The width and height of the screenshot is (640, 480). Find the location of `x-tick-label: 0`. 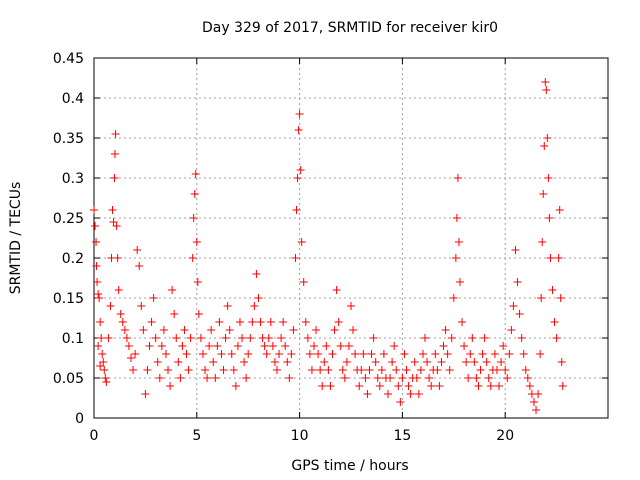

x-tick-label: 0 is located at coordinates (94, 436).